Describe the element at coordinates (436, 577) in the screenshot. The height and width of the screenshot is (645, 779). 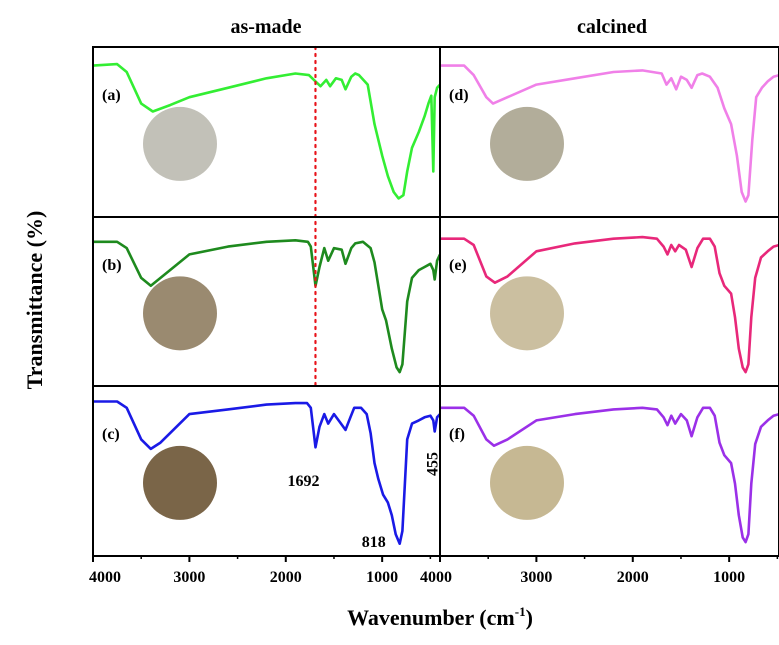
I see `x-tick-label-1-4000: 4000` at that location.